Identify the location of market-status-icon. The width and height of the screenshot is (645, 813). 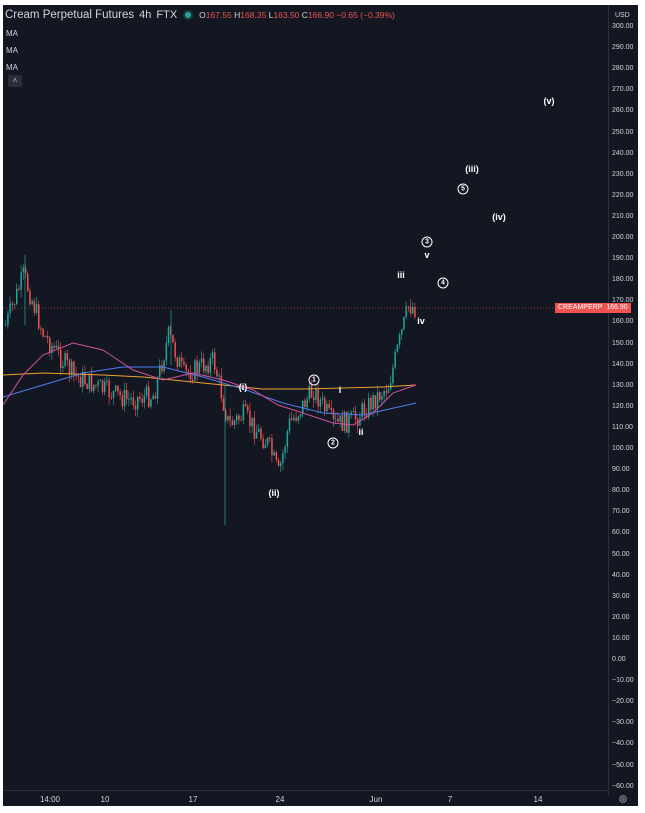
(188, 15).